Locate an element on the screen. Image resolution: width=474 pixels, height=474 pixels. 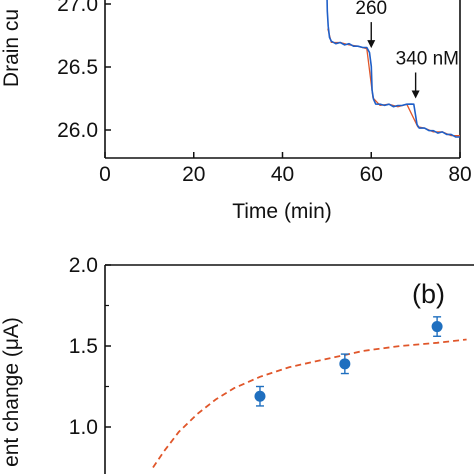
panel-b-y-axis-title: ent change (μA) is located at coordinates (11, 392).